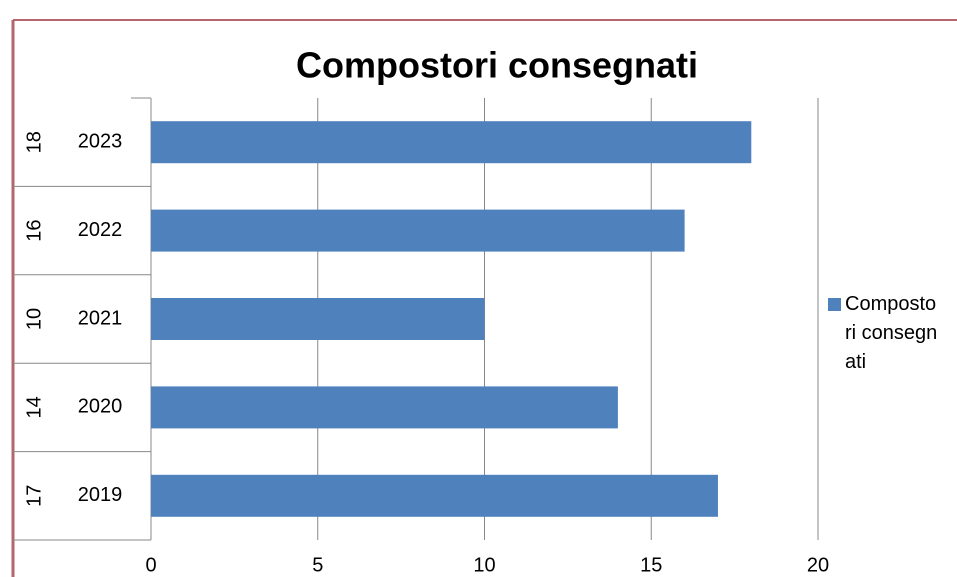 The width and height of the screenshot is (957, 577). What do you see at coordinates (818, 565) in the screenshot?
I see `x-tick-label: 20` at bounding box center [818, 565].